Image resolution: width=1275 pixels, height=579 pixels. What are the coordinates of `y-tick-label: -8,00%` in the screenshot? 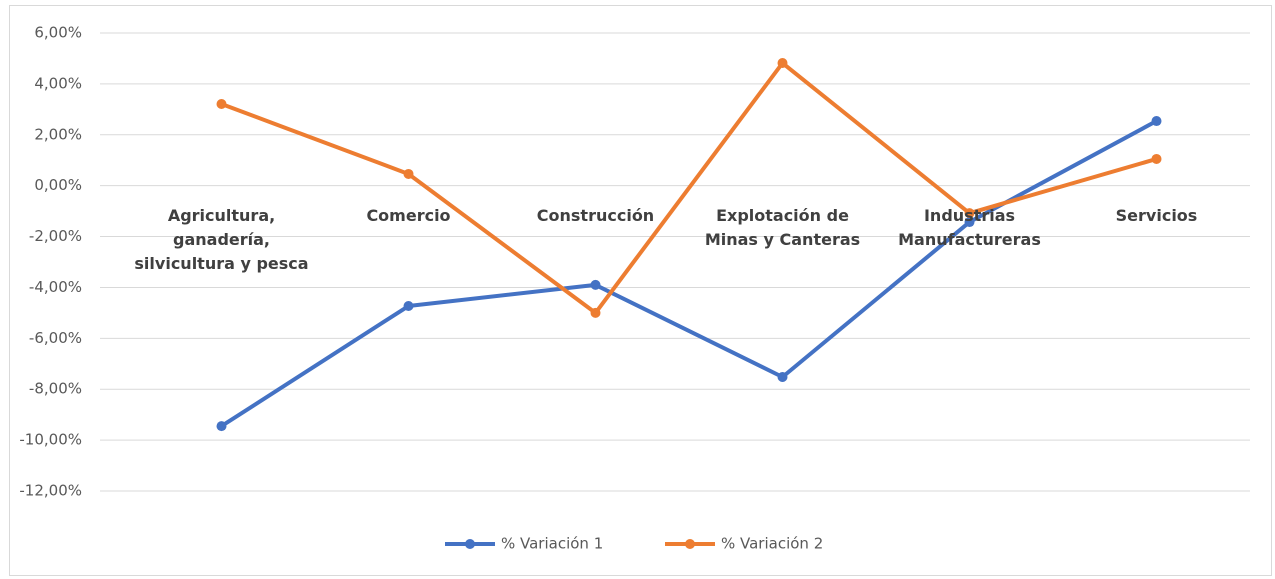 It's located at (55, 389).